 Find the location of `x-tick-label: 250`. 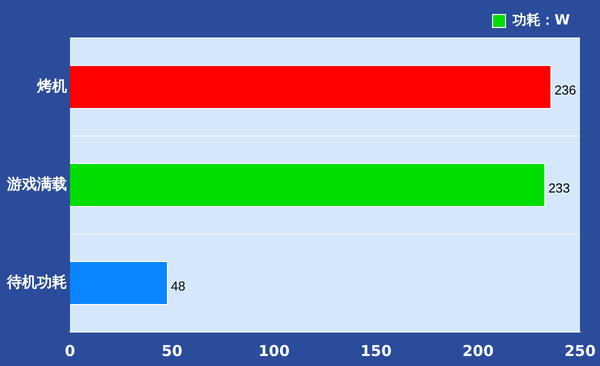

x-tick-label: 250 is located at coordinates (580, 351).